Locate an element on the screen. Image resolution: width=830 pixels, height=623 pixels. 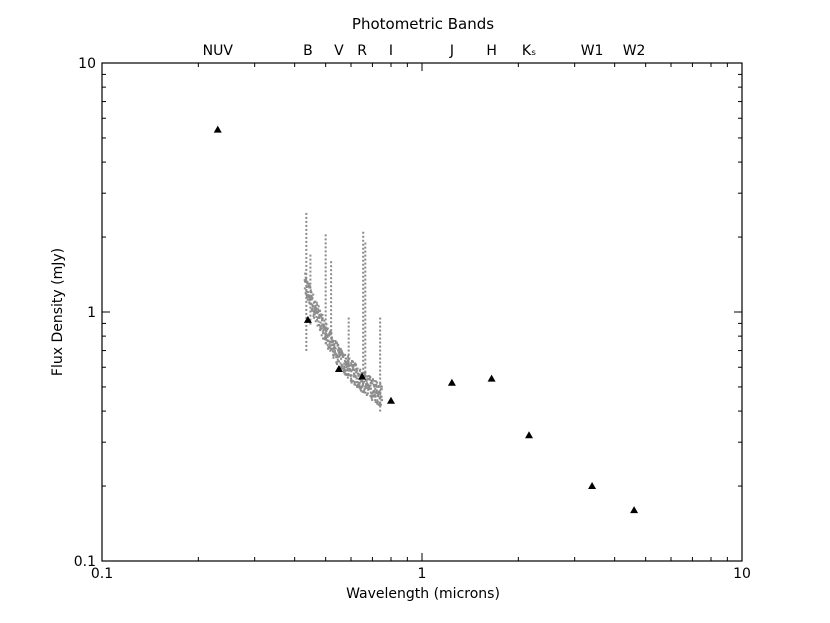
band-label: W1 is located at coordinates (592, 51).